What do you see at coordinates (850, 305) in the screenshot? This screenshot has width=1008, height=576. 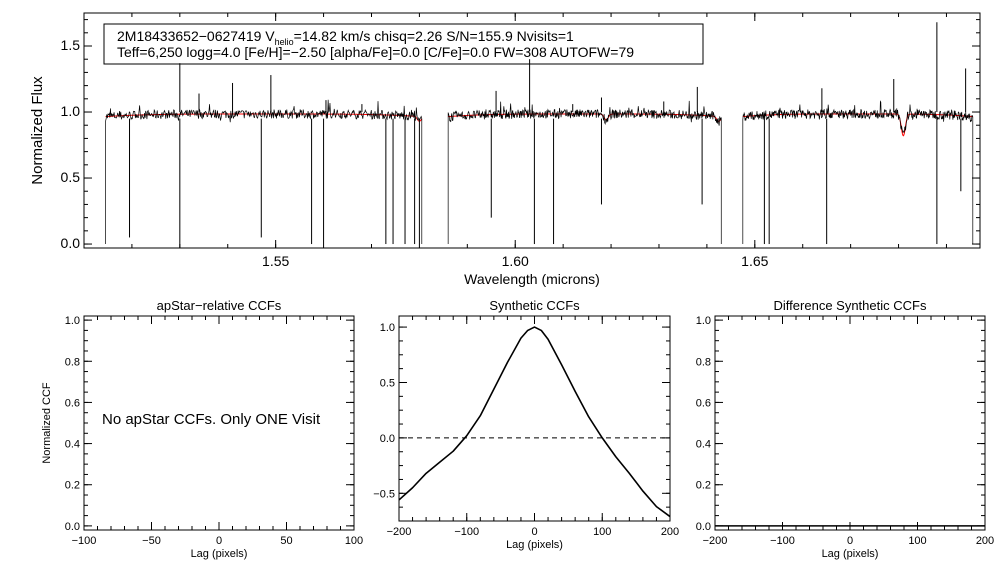 I see `difference-ccf-title: Difference Synthetic CCFs` at bounding box center [850, 305].